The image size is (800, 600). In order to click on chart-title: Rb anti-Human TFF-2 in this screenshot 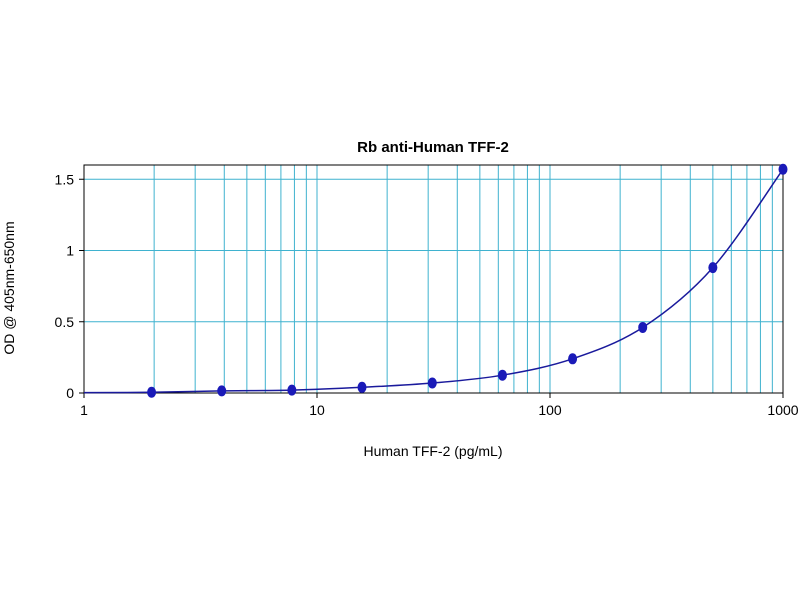, I will do `click(433, 147)`.